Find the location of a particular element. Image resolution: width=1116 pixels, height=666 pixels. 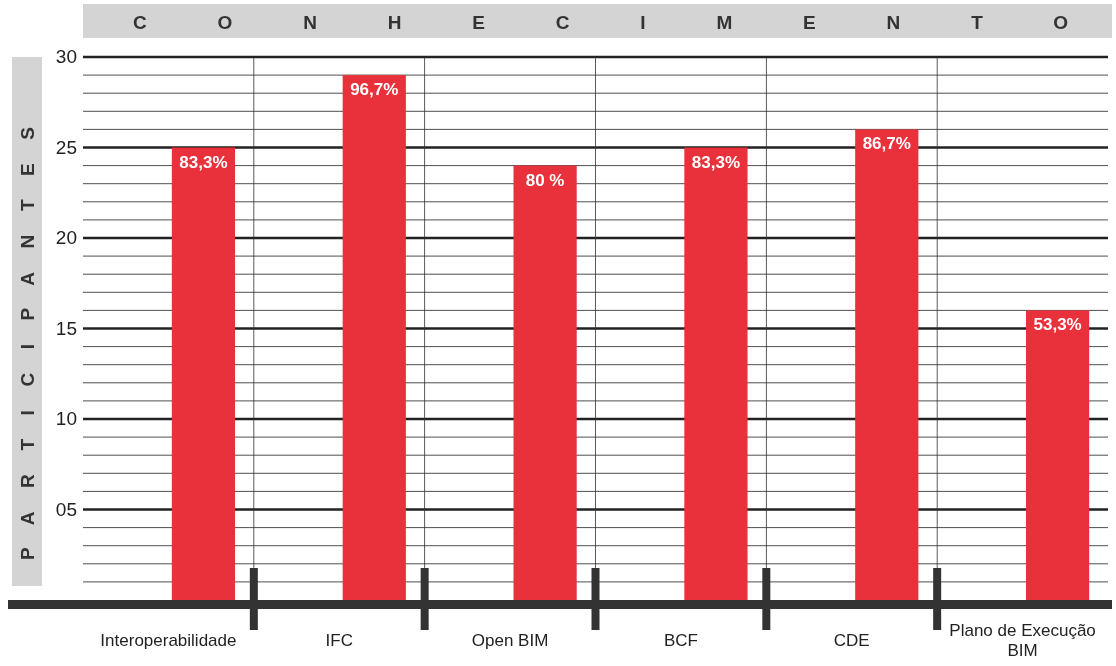

y-tick-label: 25 is located at coordinates (66, 147).